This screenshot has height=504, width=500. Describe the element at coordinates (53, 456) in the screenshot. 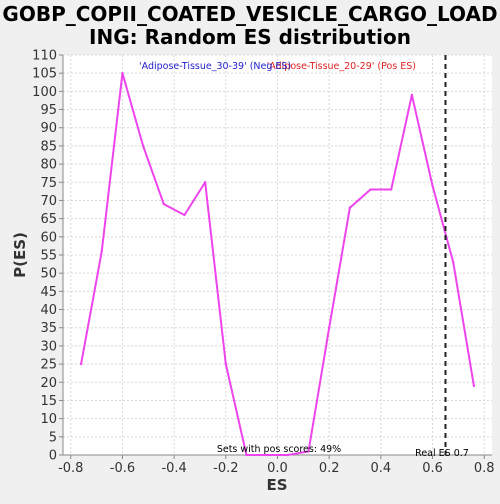

I see `y-tick-label: 0` at that location.